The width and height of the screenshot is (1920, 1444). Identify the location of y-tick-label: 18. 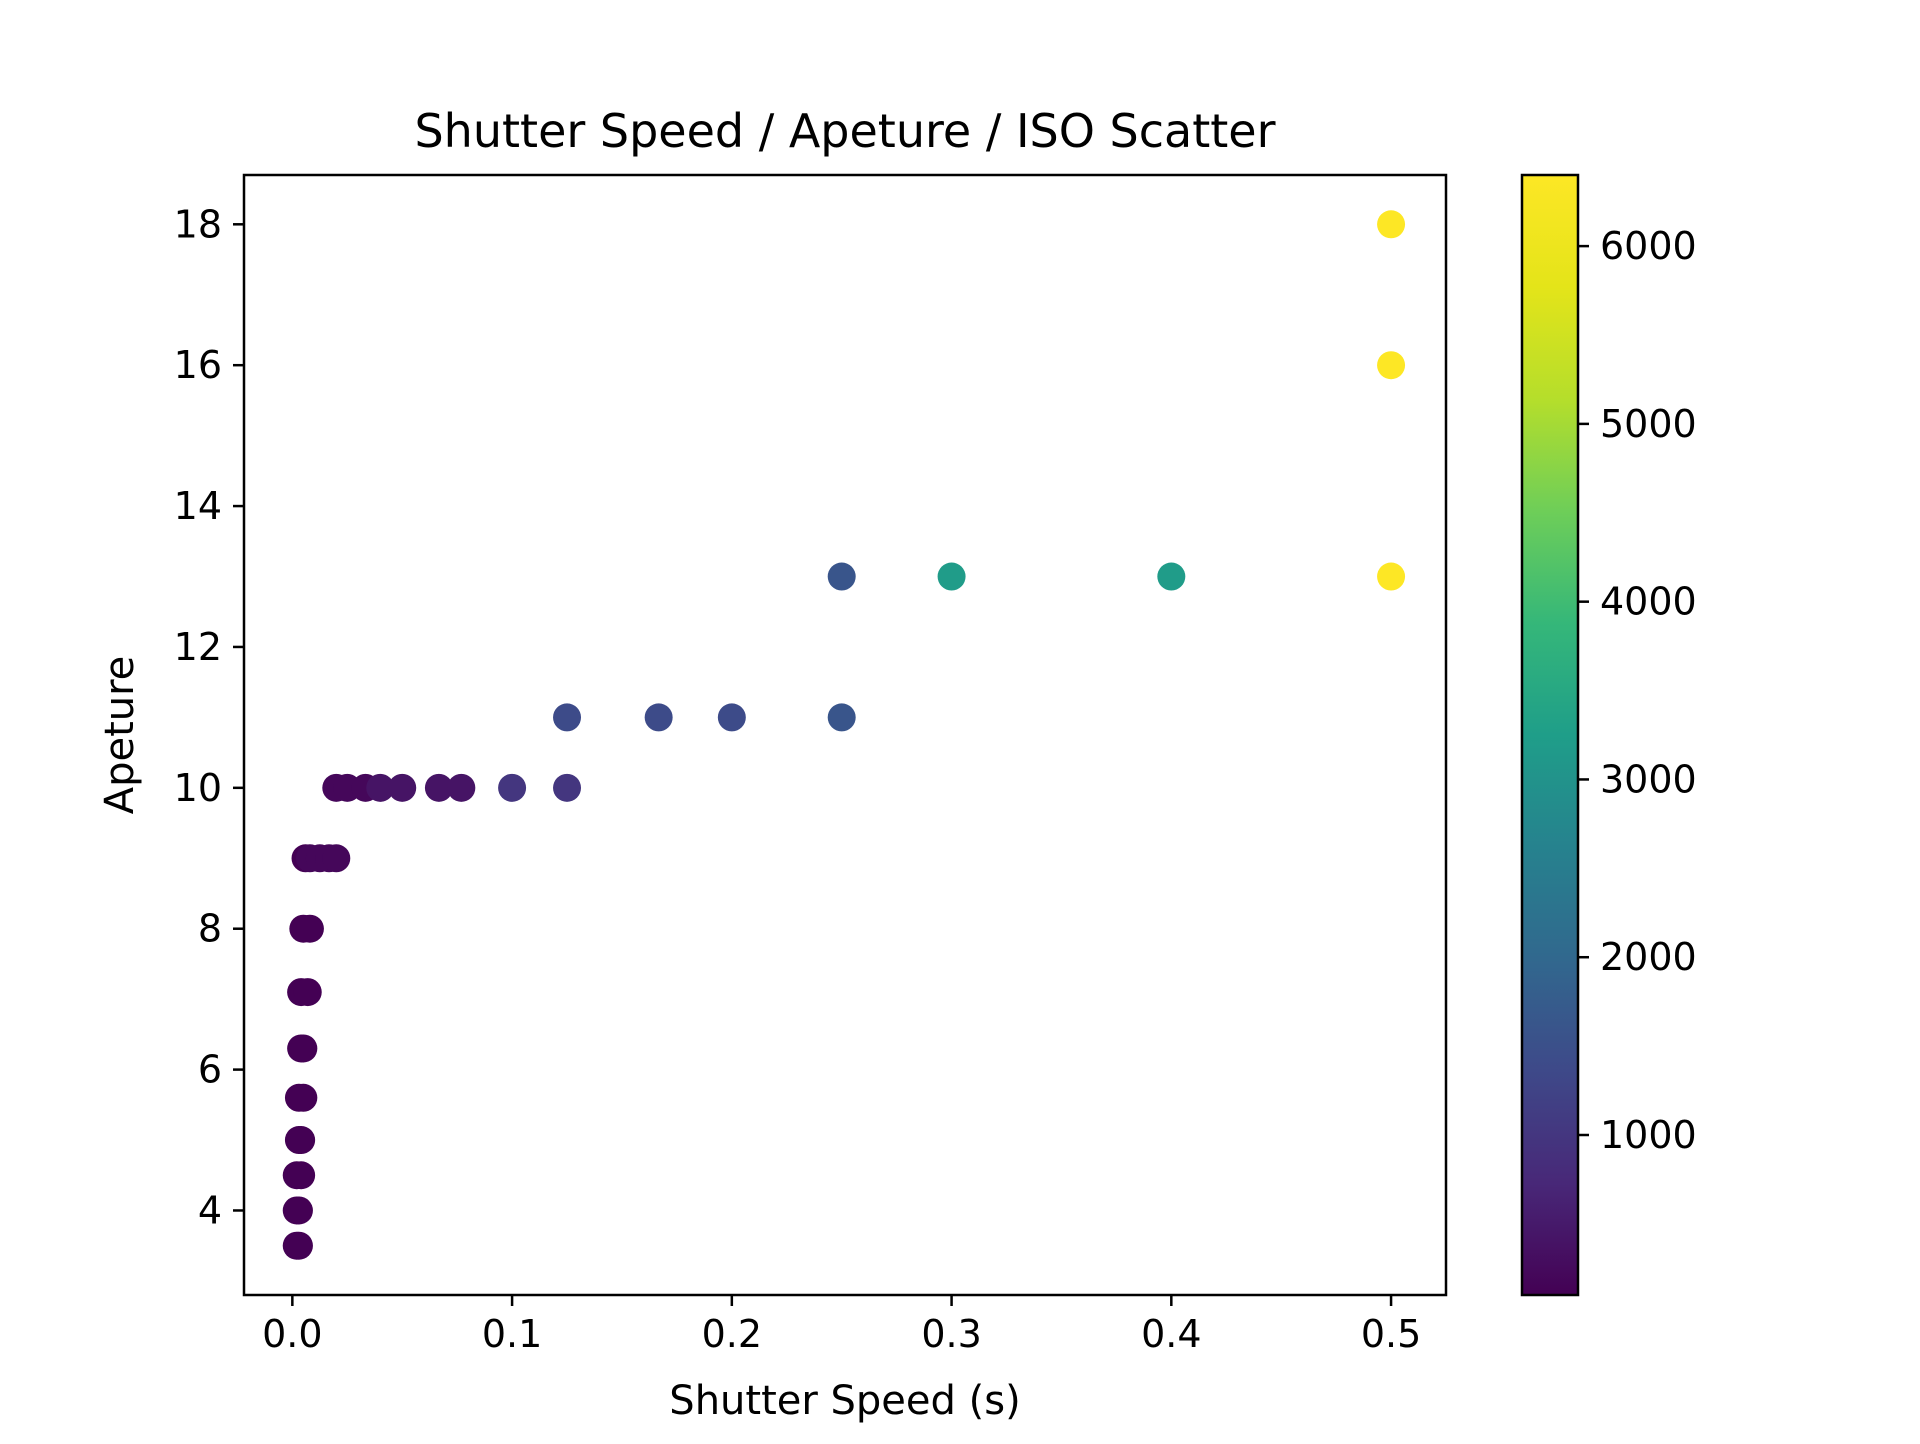
(198, 224).